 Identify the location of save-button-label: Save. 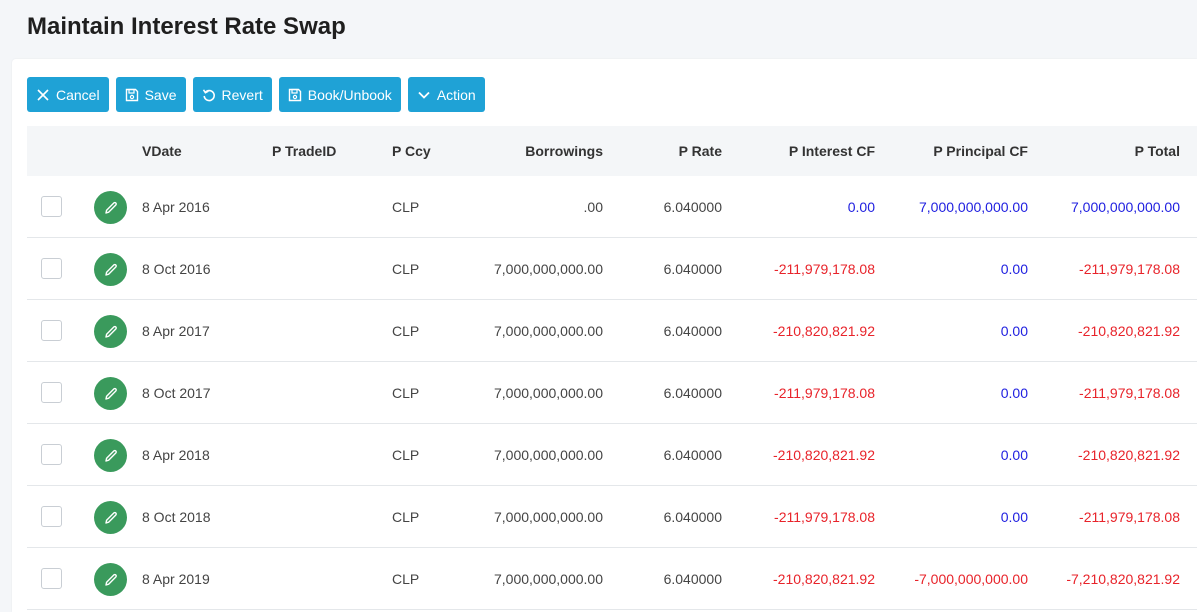
(160, 94).